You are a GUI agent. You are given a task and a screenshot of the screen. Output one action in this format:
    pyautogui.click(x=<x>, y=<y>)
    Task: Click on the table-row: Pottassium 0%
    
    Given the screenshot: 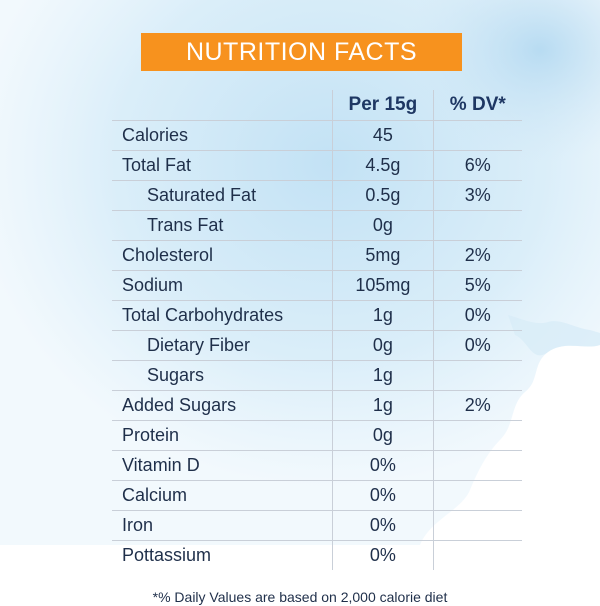 What is the action you would take?
    pyautogui.click(x=317, y=555)
    